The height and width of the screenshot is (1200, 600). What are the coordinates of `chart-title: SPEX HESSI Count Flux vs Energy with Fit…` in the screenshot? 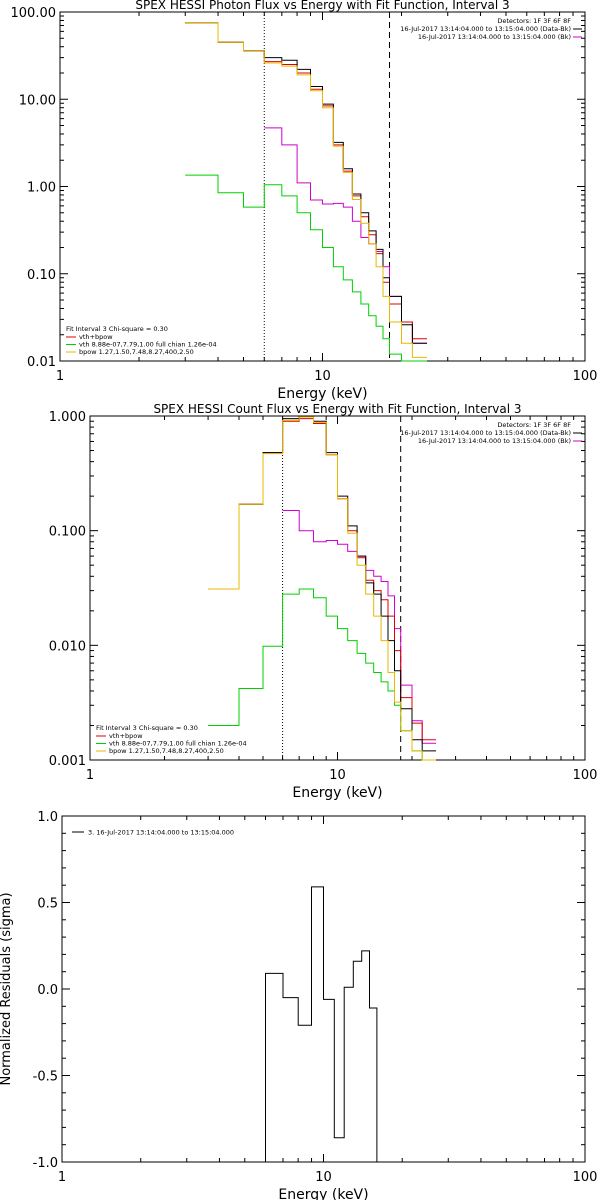 It's located at (337, 409).